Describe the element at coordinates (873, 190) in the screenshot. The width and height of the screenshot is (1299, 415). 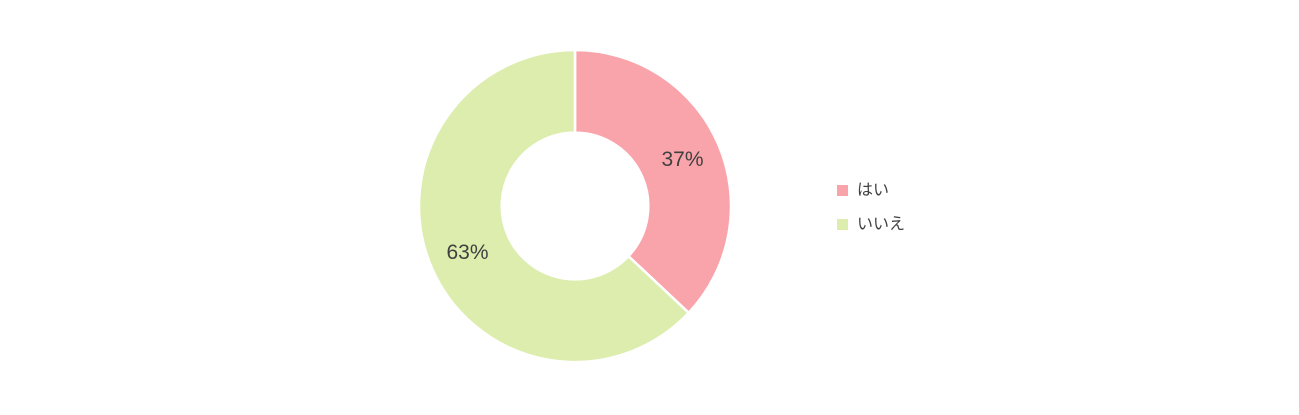
I see `legend-label: はい` at that location.